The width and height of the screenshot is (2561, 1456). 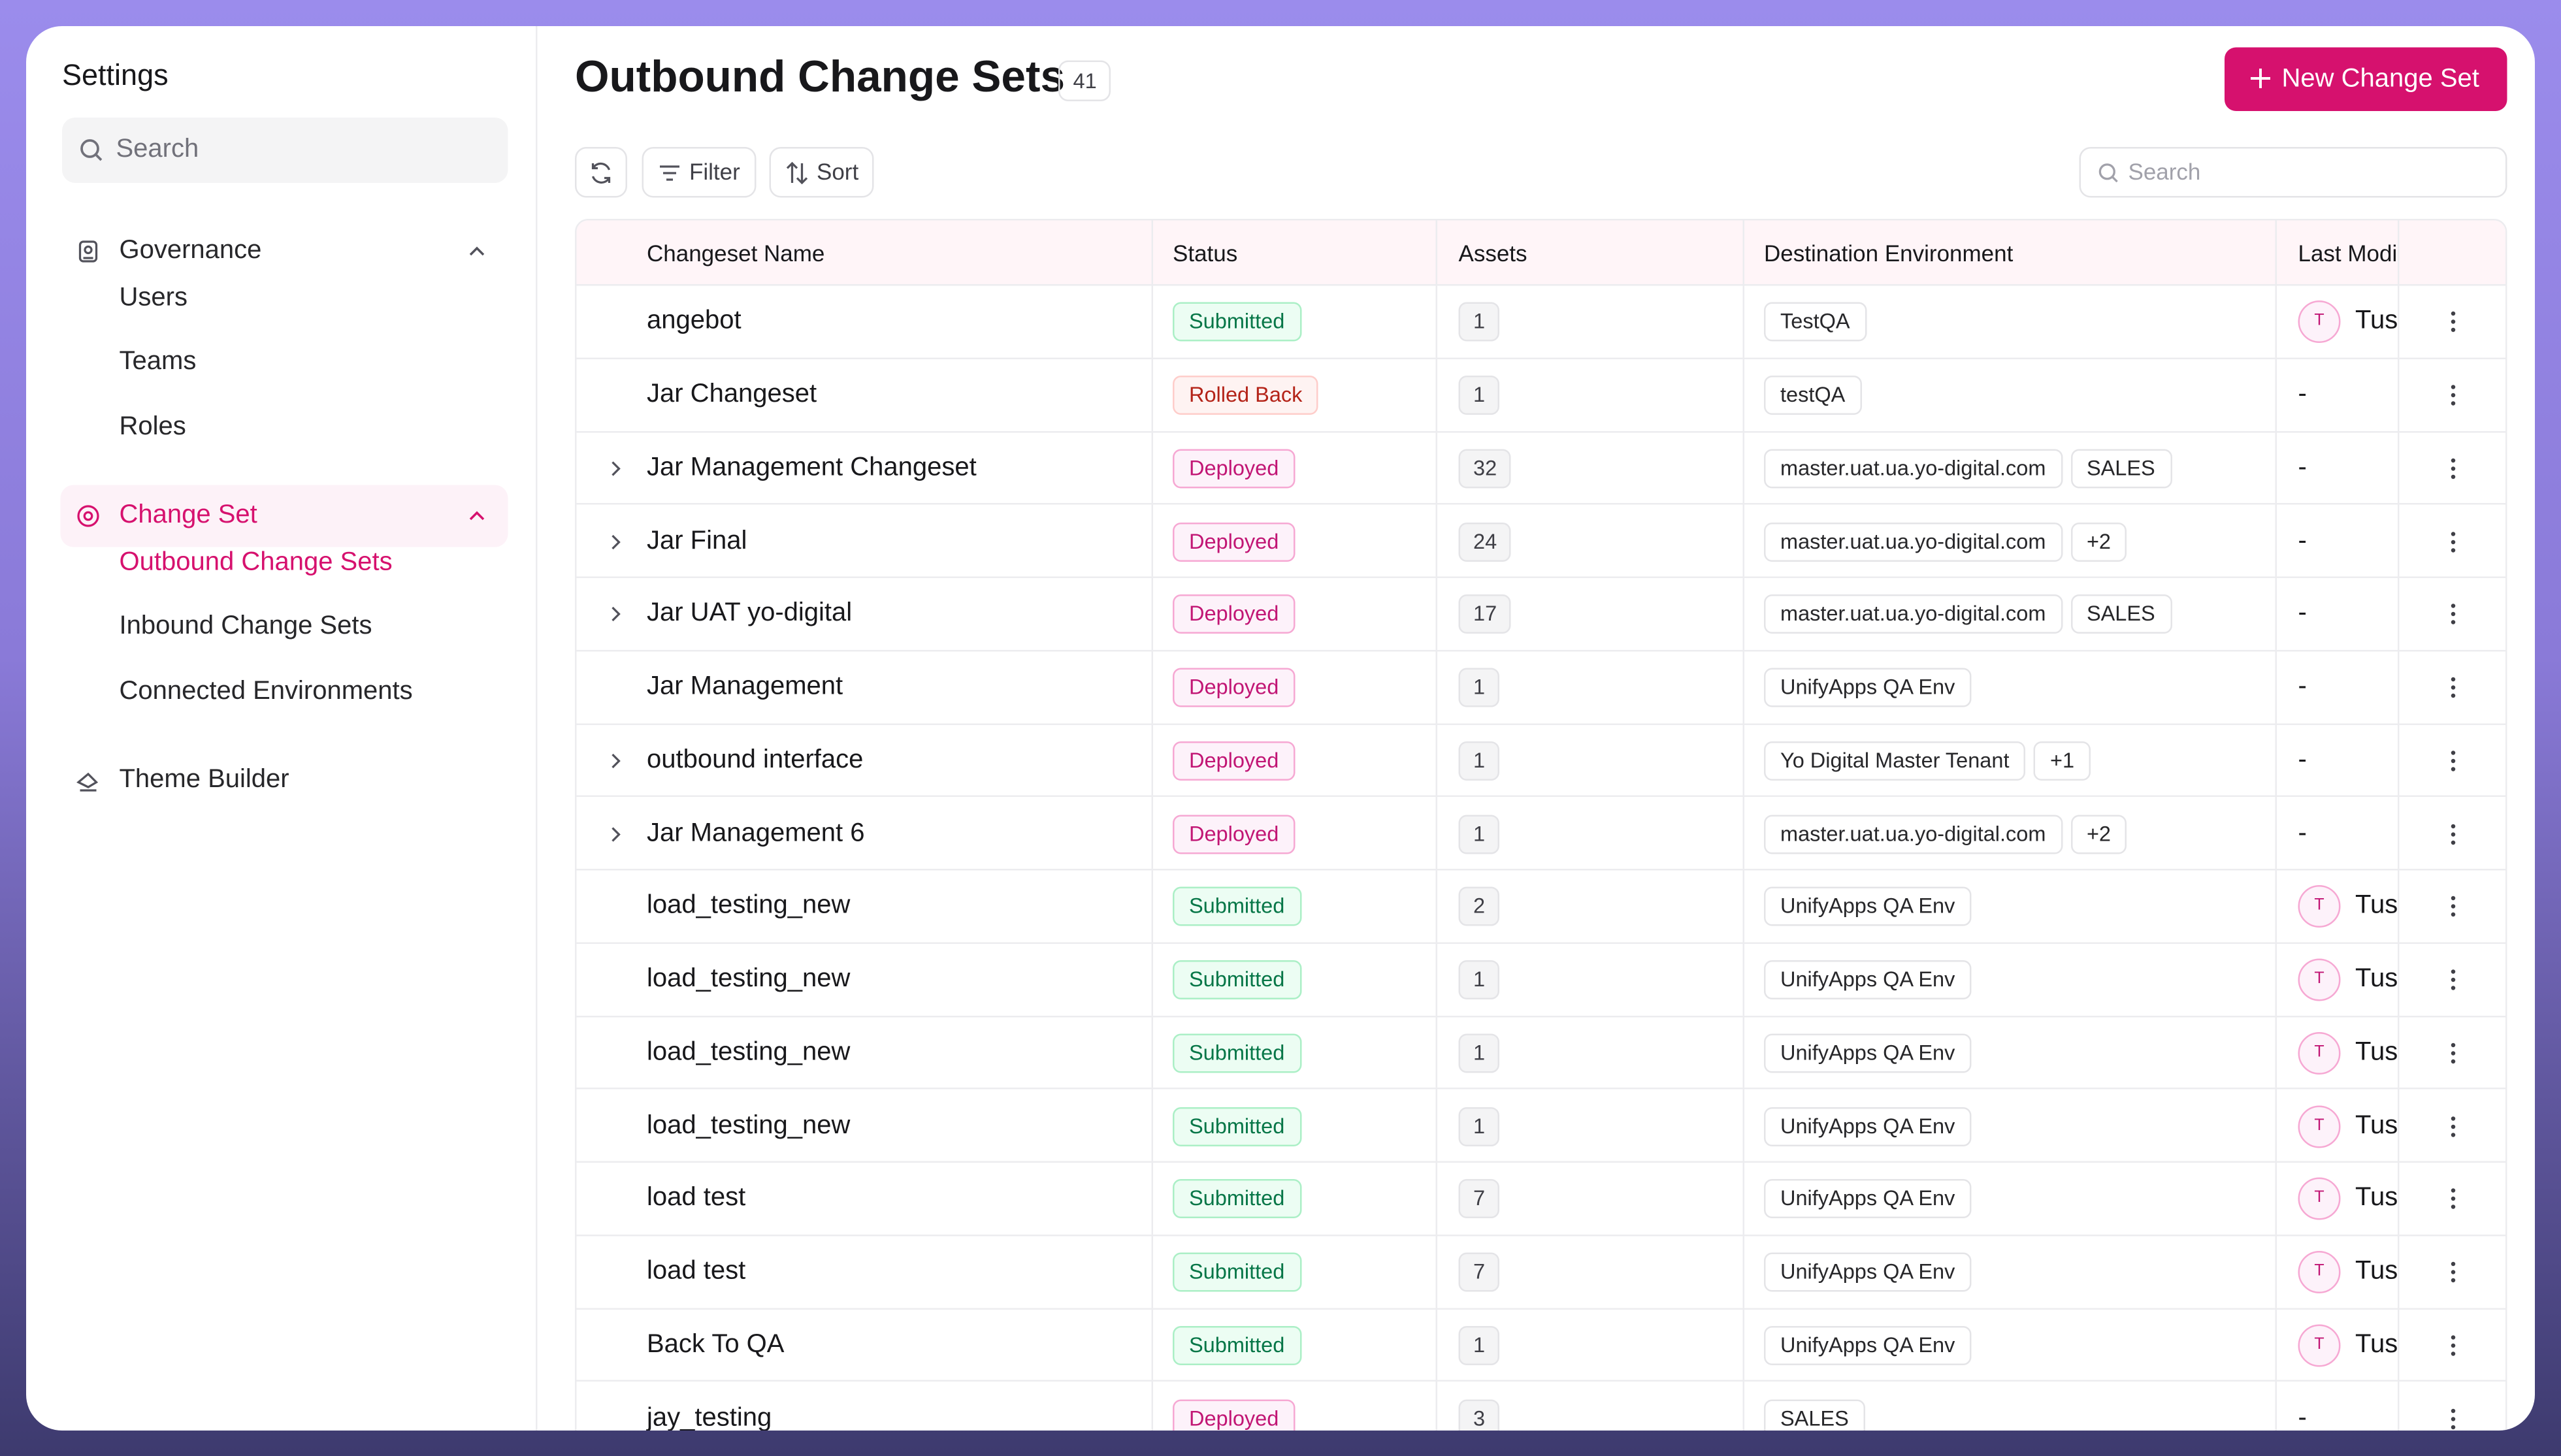 What do you see at coordinates (1540, 323) in the screenshot?
I see `table-row: angebot Submitted 1 TestQA T Tus` at bounding box center [1540, 323].